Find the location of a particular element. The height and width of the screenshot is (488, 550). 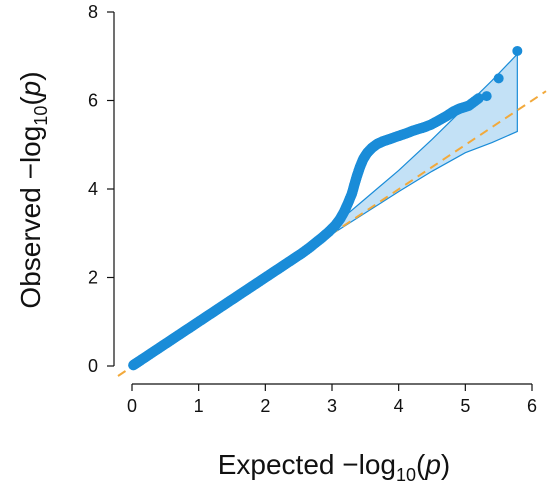

x-axis-title-paren-close: ) is located at coordinates (445, 464).